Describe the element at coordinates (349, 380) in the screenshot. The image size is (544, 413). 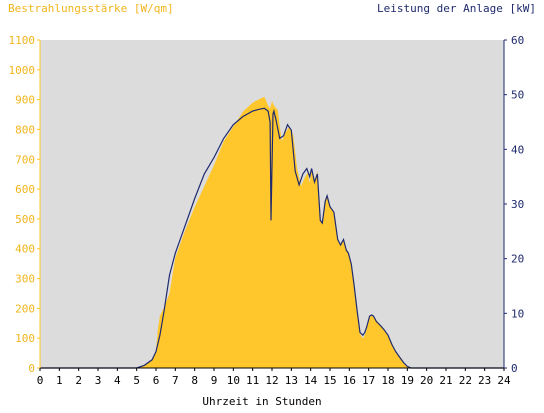
I see `x-tick-label: 16` at that location.